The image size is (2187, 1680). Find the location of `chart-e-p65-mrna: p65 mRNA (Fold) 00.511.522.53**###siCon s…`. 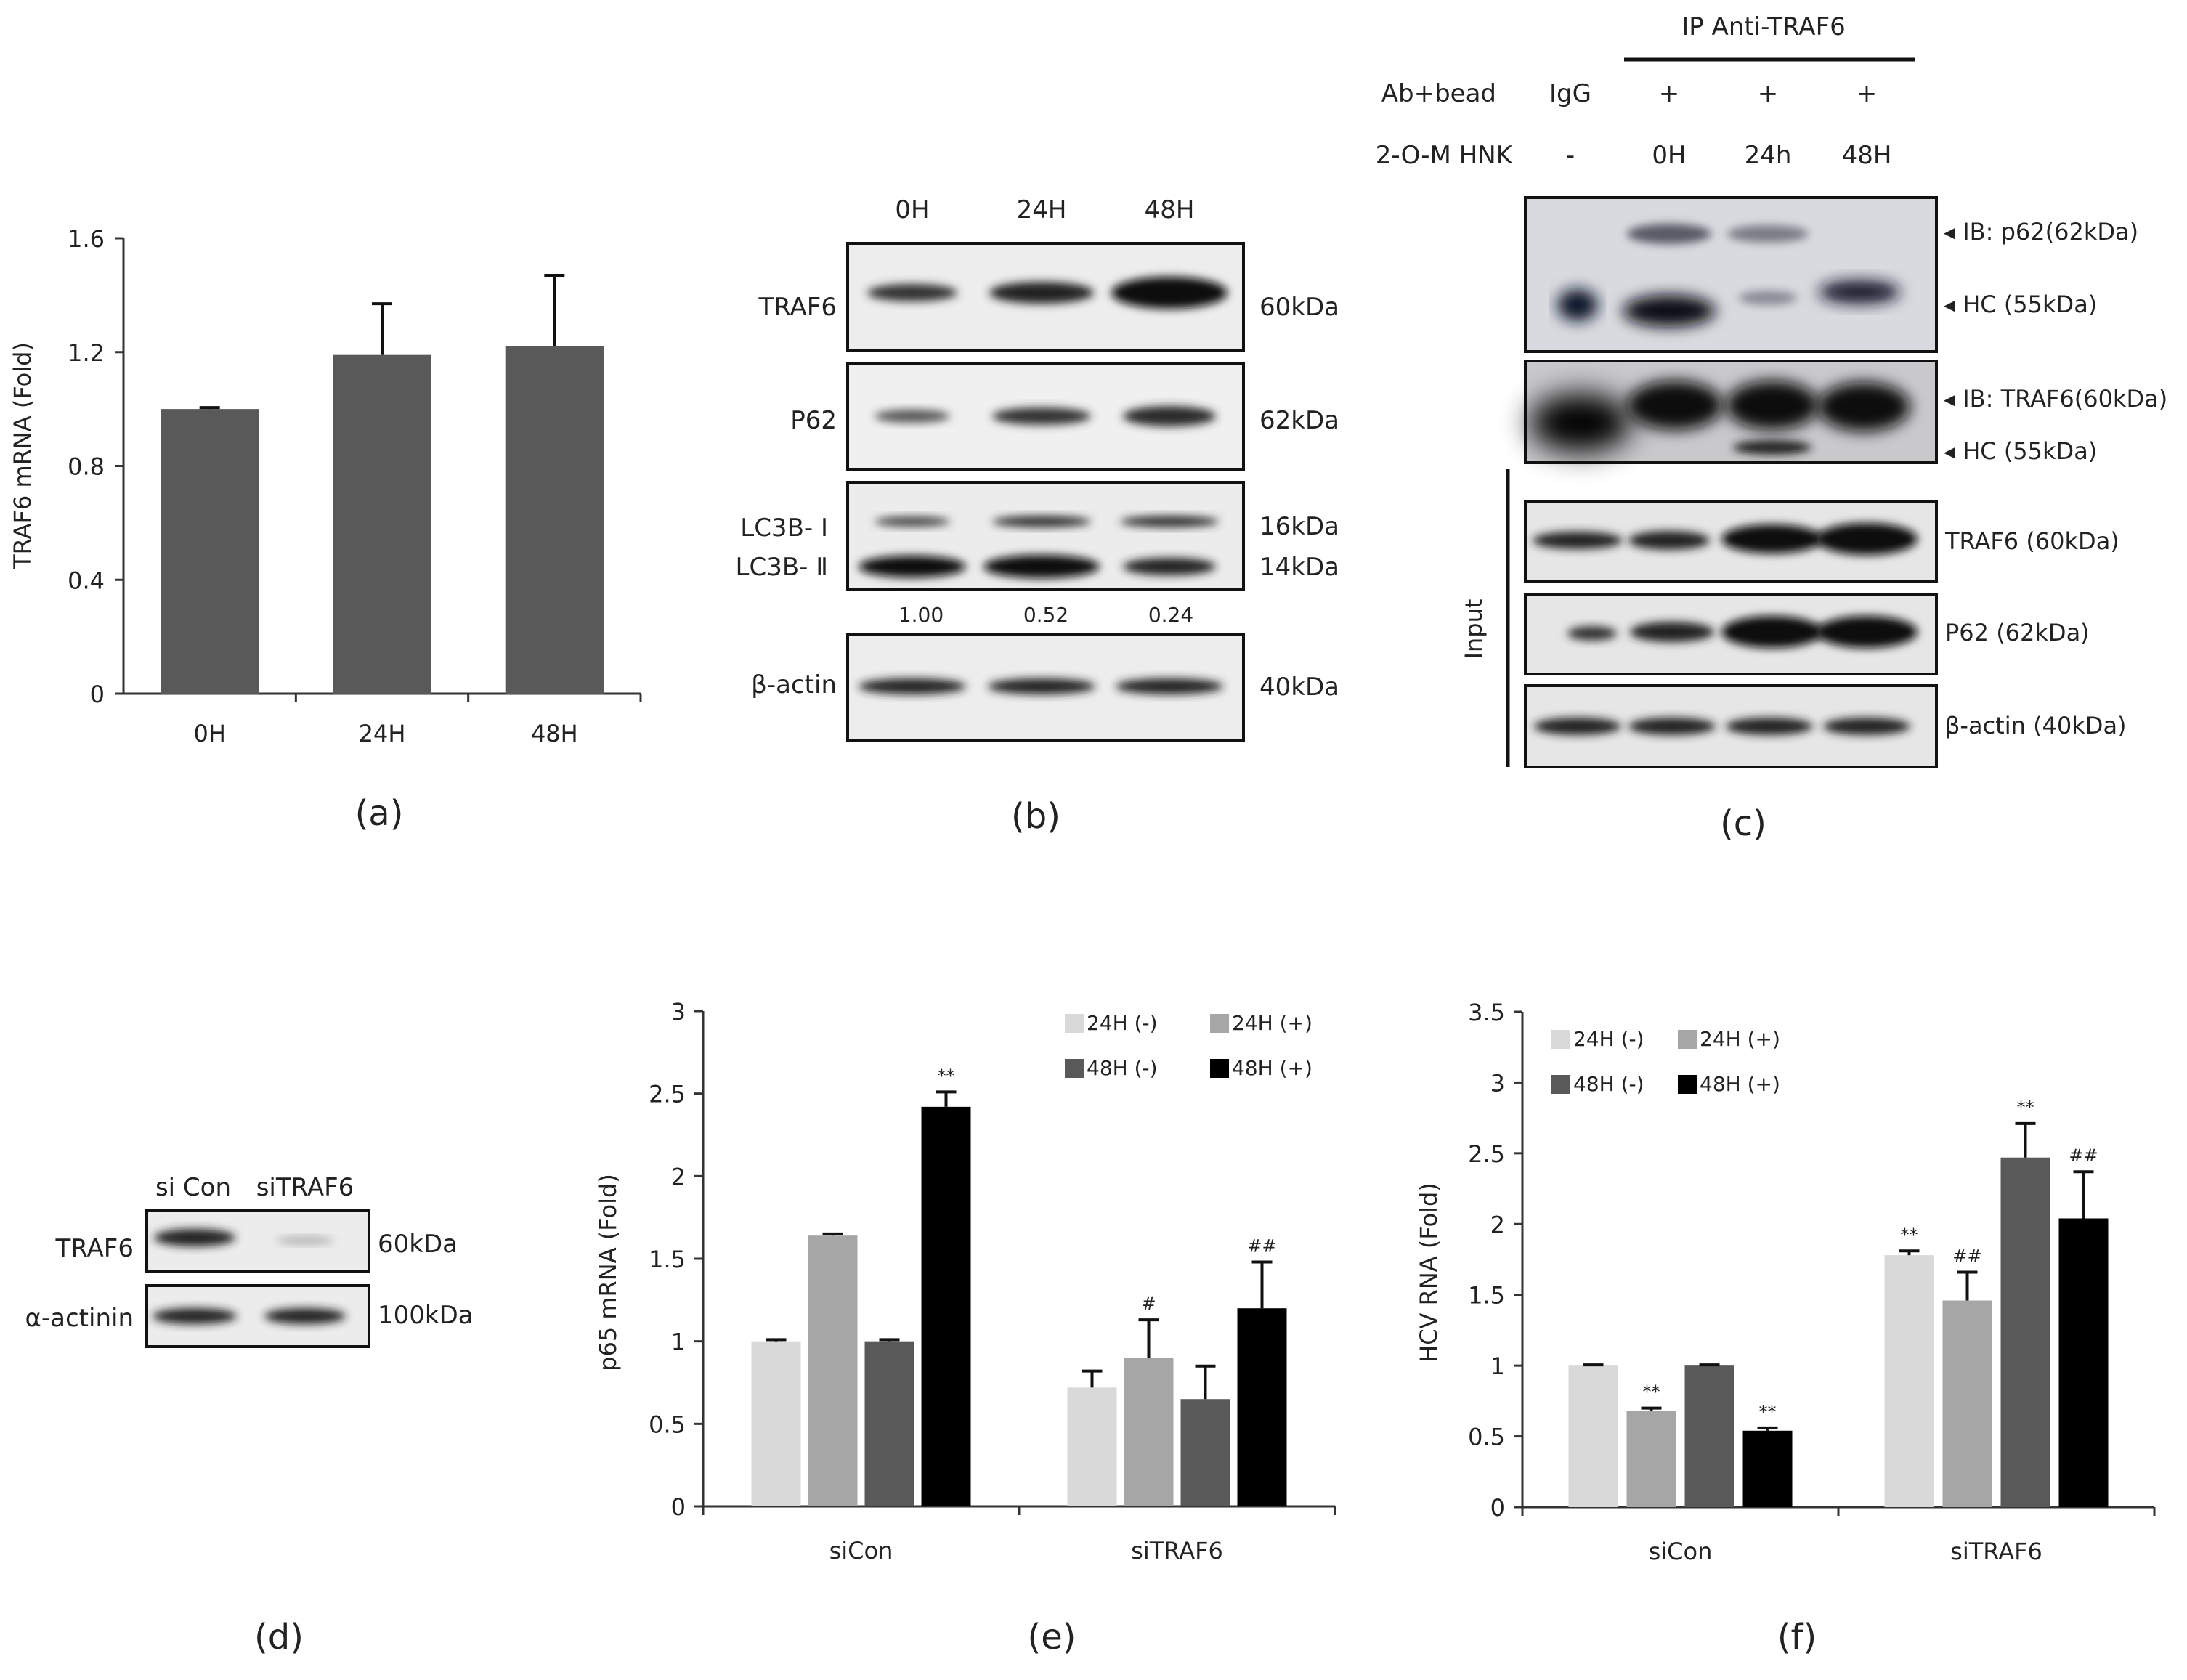

chart-e-p65-mrna: p65 mRNA (Fold) 00.511.522.53**###siCon s… is located at coordinates (965, 1281).